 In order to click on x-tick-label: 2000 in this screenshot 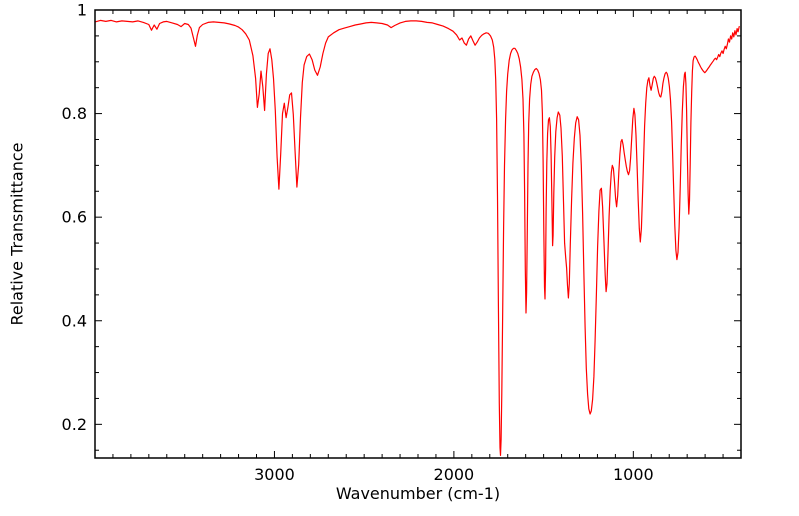, I will do `click(454, 474)`.